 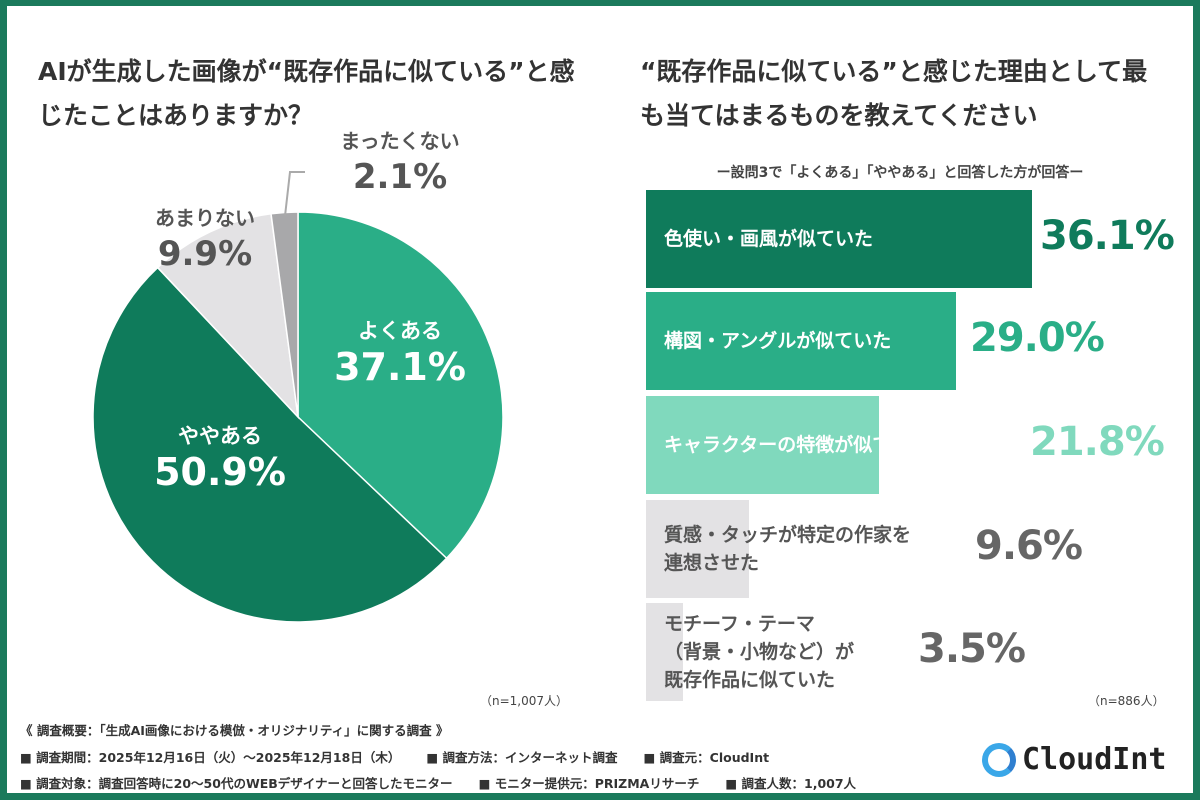 I want to click on pie-label-name: まったくない, so click(x=400, y=141).